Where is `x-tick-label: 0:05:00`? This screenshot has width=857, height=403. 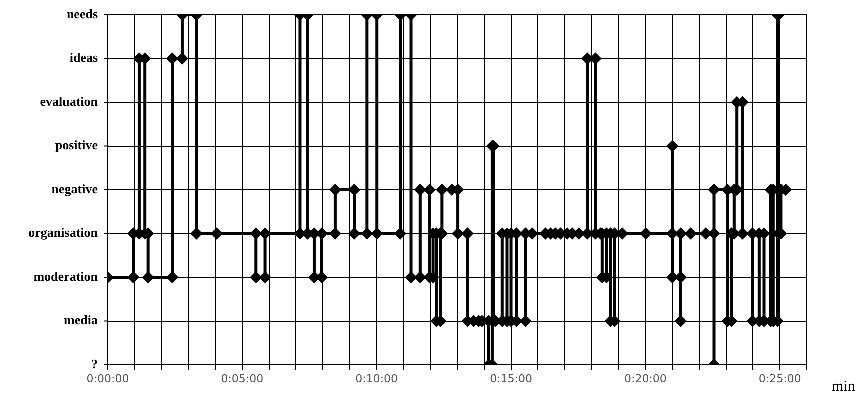 x-tick-label: 0:05:00 is located at coordinates (242, 379).